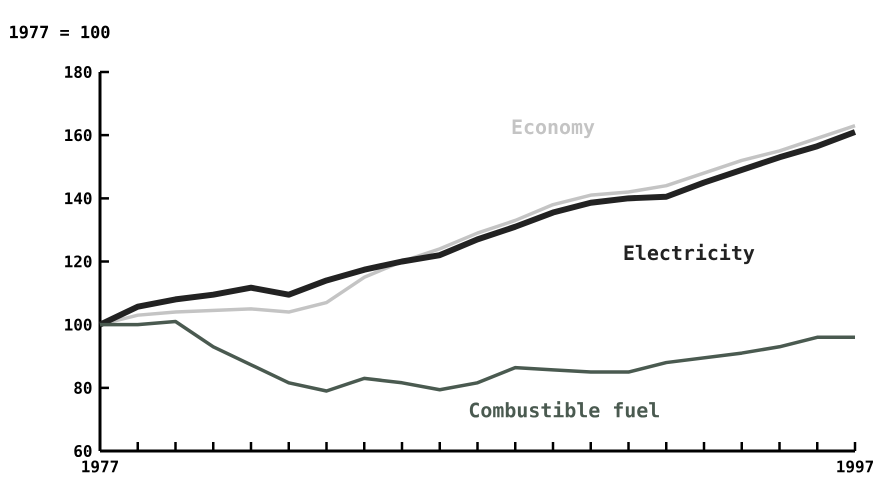  What do you see at coordinates (78, 324) in the screenshot?
I see `y-tick-label: 100` at bounding box center [78, 324].